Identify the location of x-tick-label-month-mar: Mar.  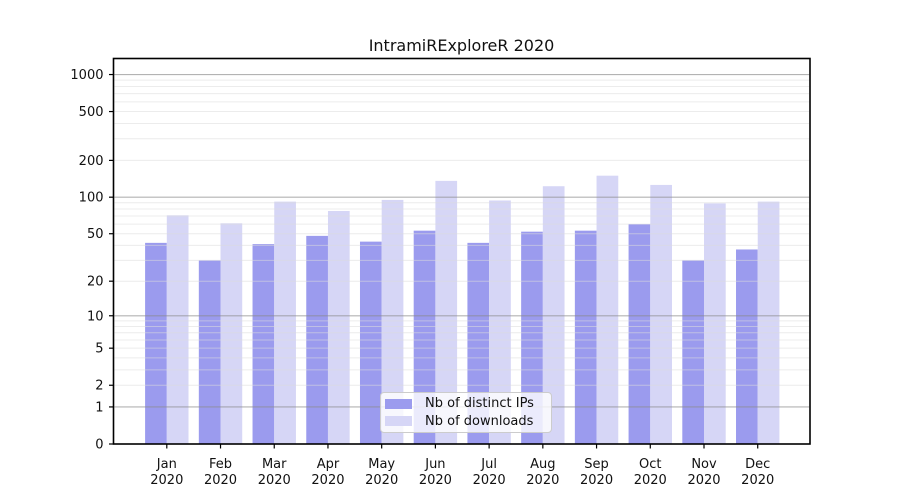
(274, 464).